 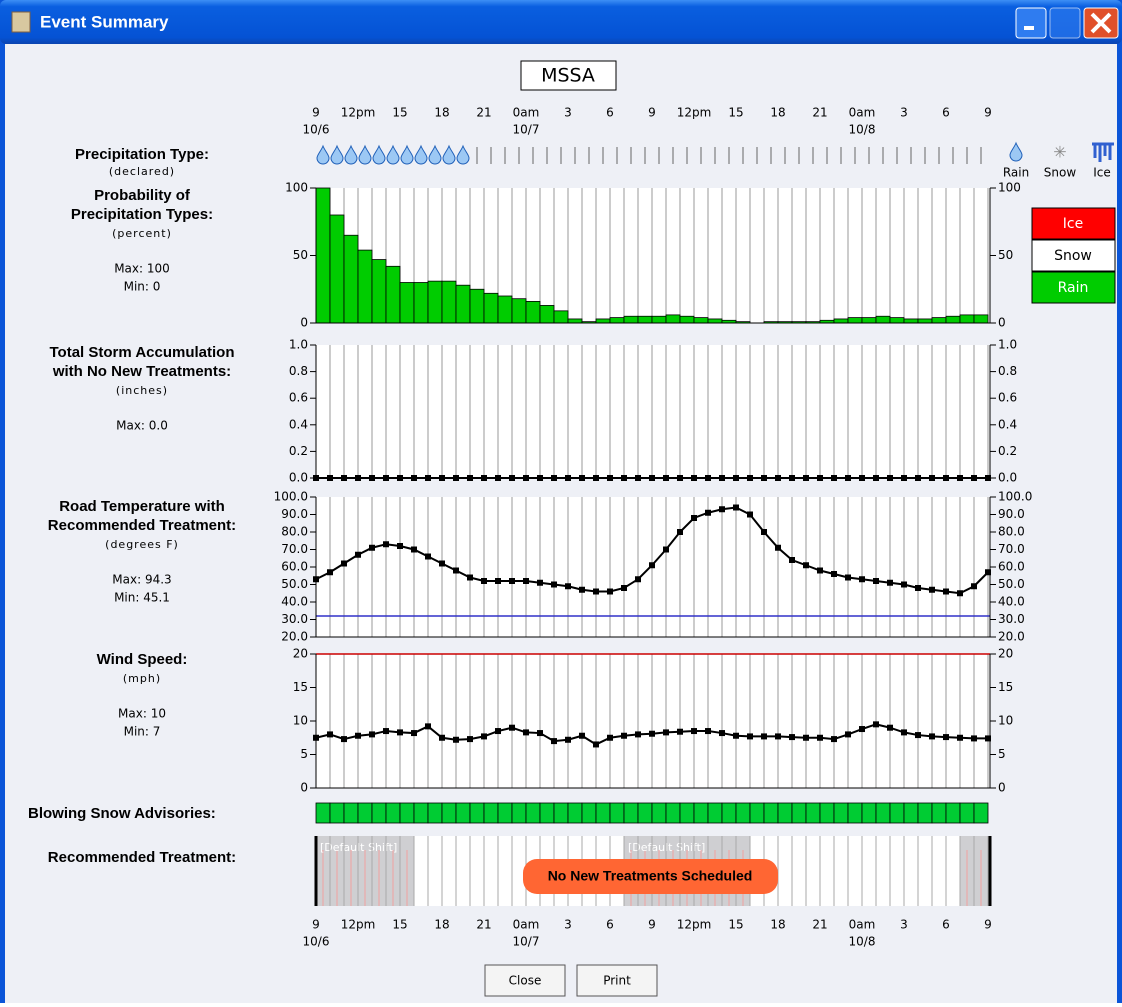 I want to click on y2-tick-label: 0.8, so click(x=1007, y=371).